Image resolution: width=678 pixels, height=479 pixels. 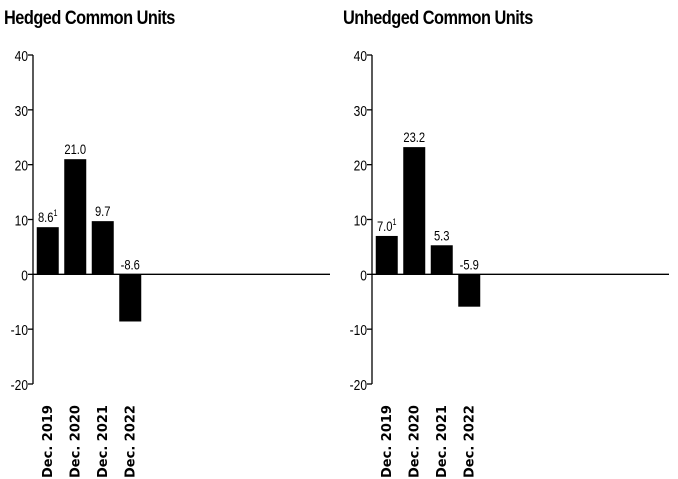 What do you see at coordinates (469, 264) in the screenshot?
I see `data-label: -5.9` at bounding box center [469, 264].